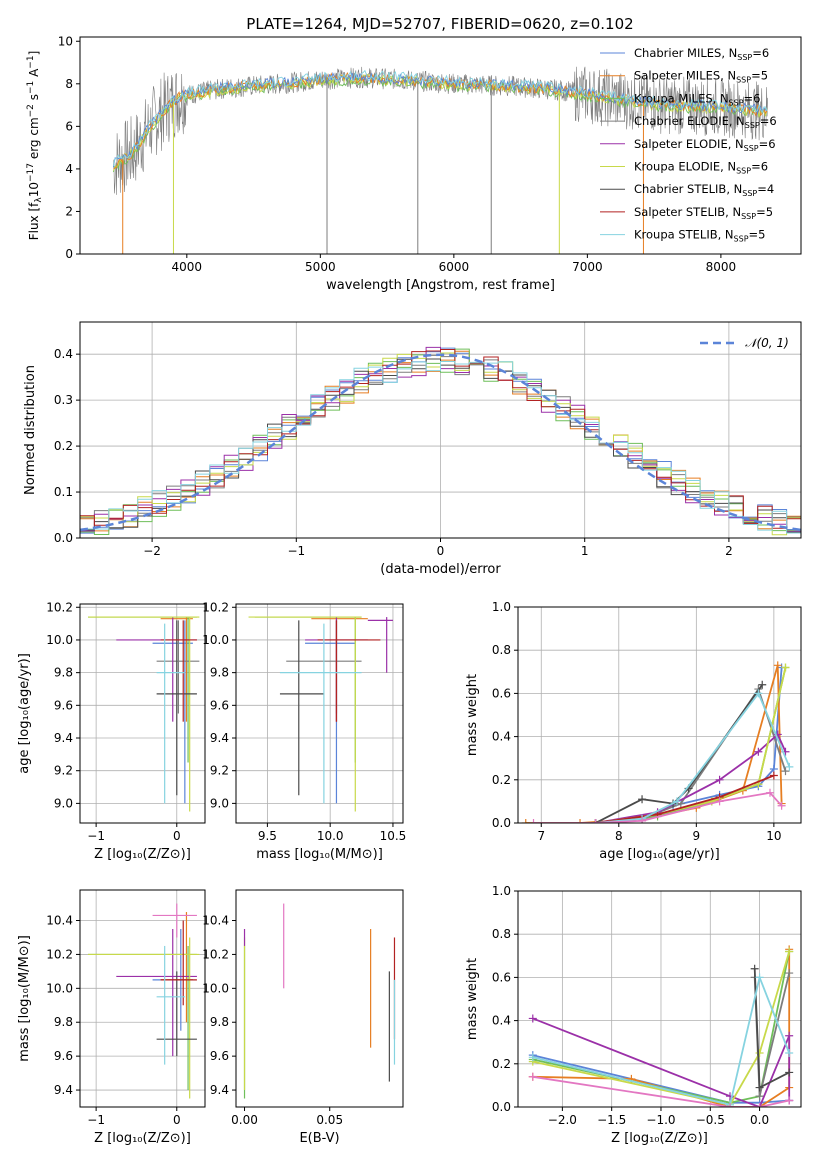 The image size is (819, 1170). I want to click on legend-label: Chabrier STELIB, NSSP=4, so click(704, 190).